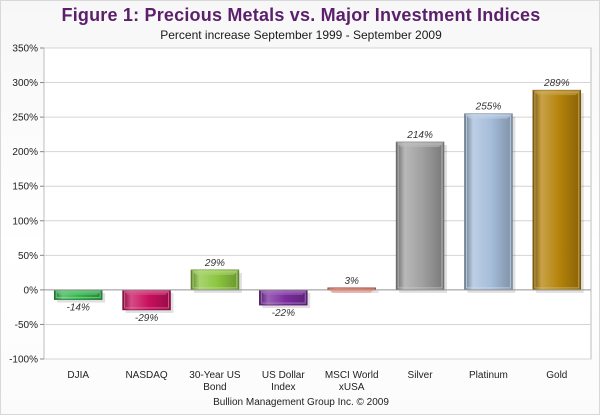  What do you see at coordinates (214, 263) in the screenshot?
I see `data-label: 29%` at bounding box center [214, 263].